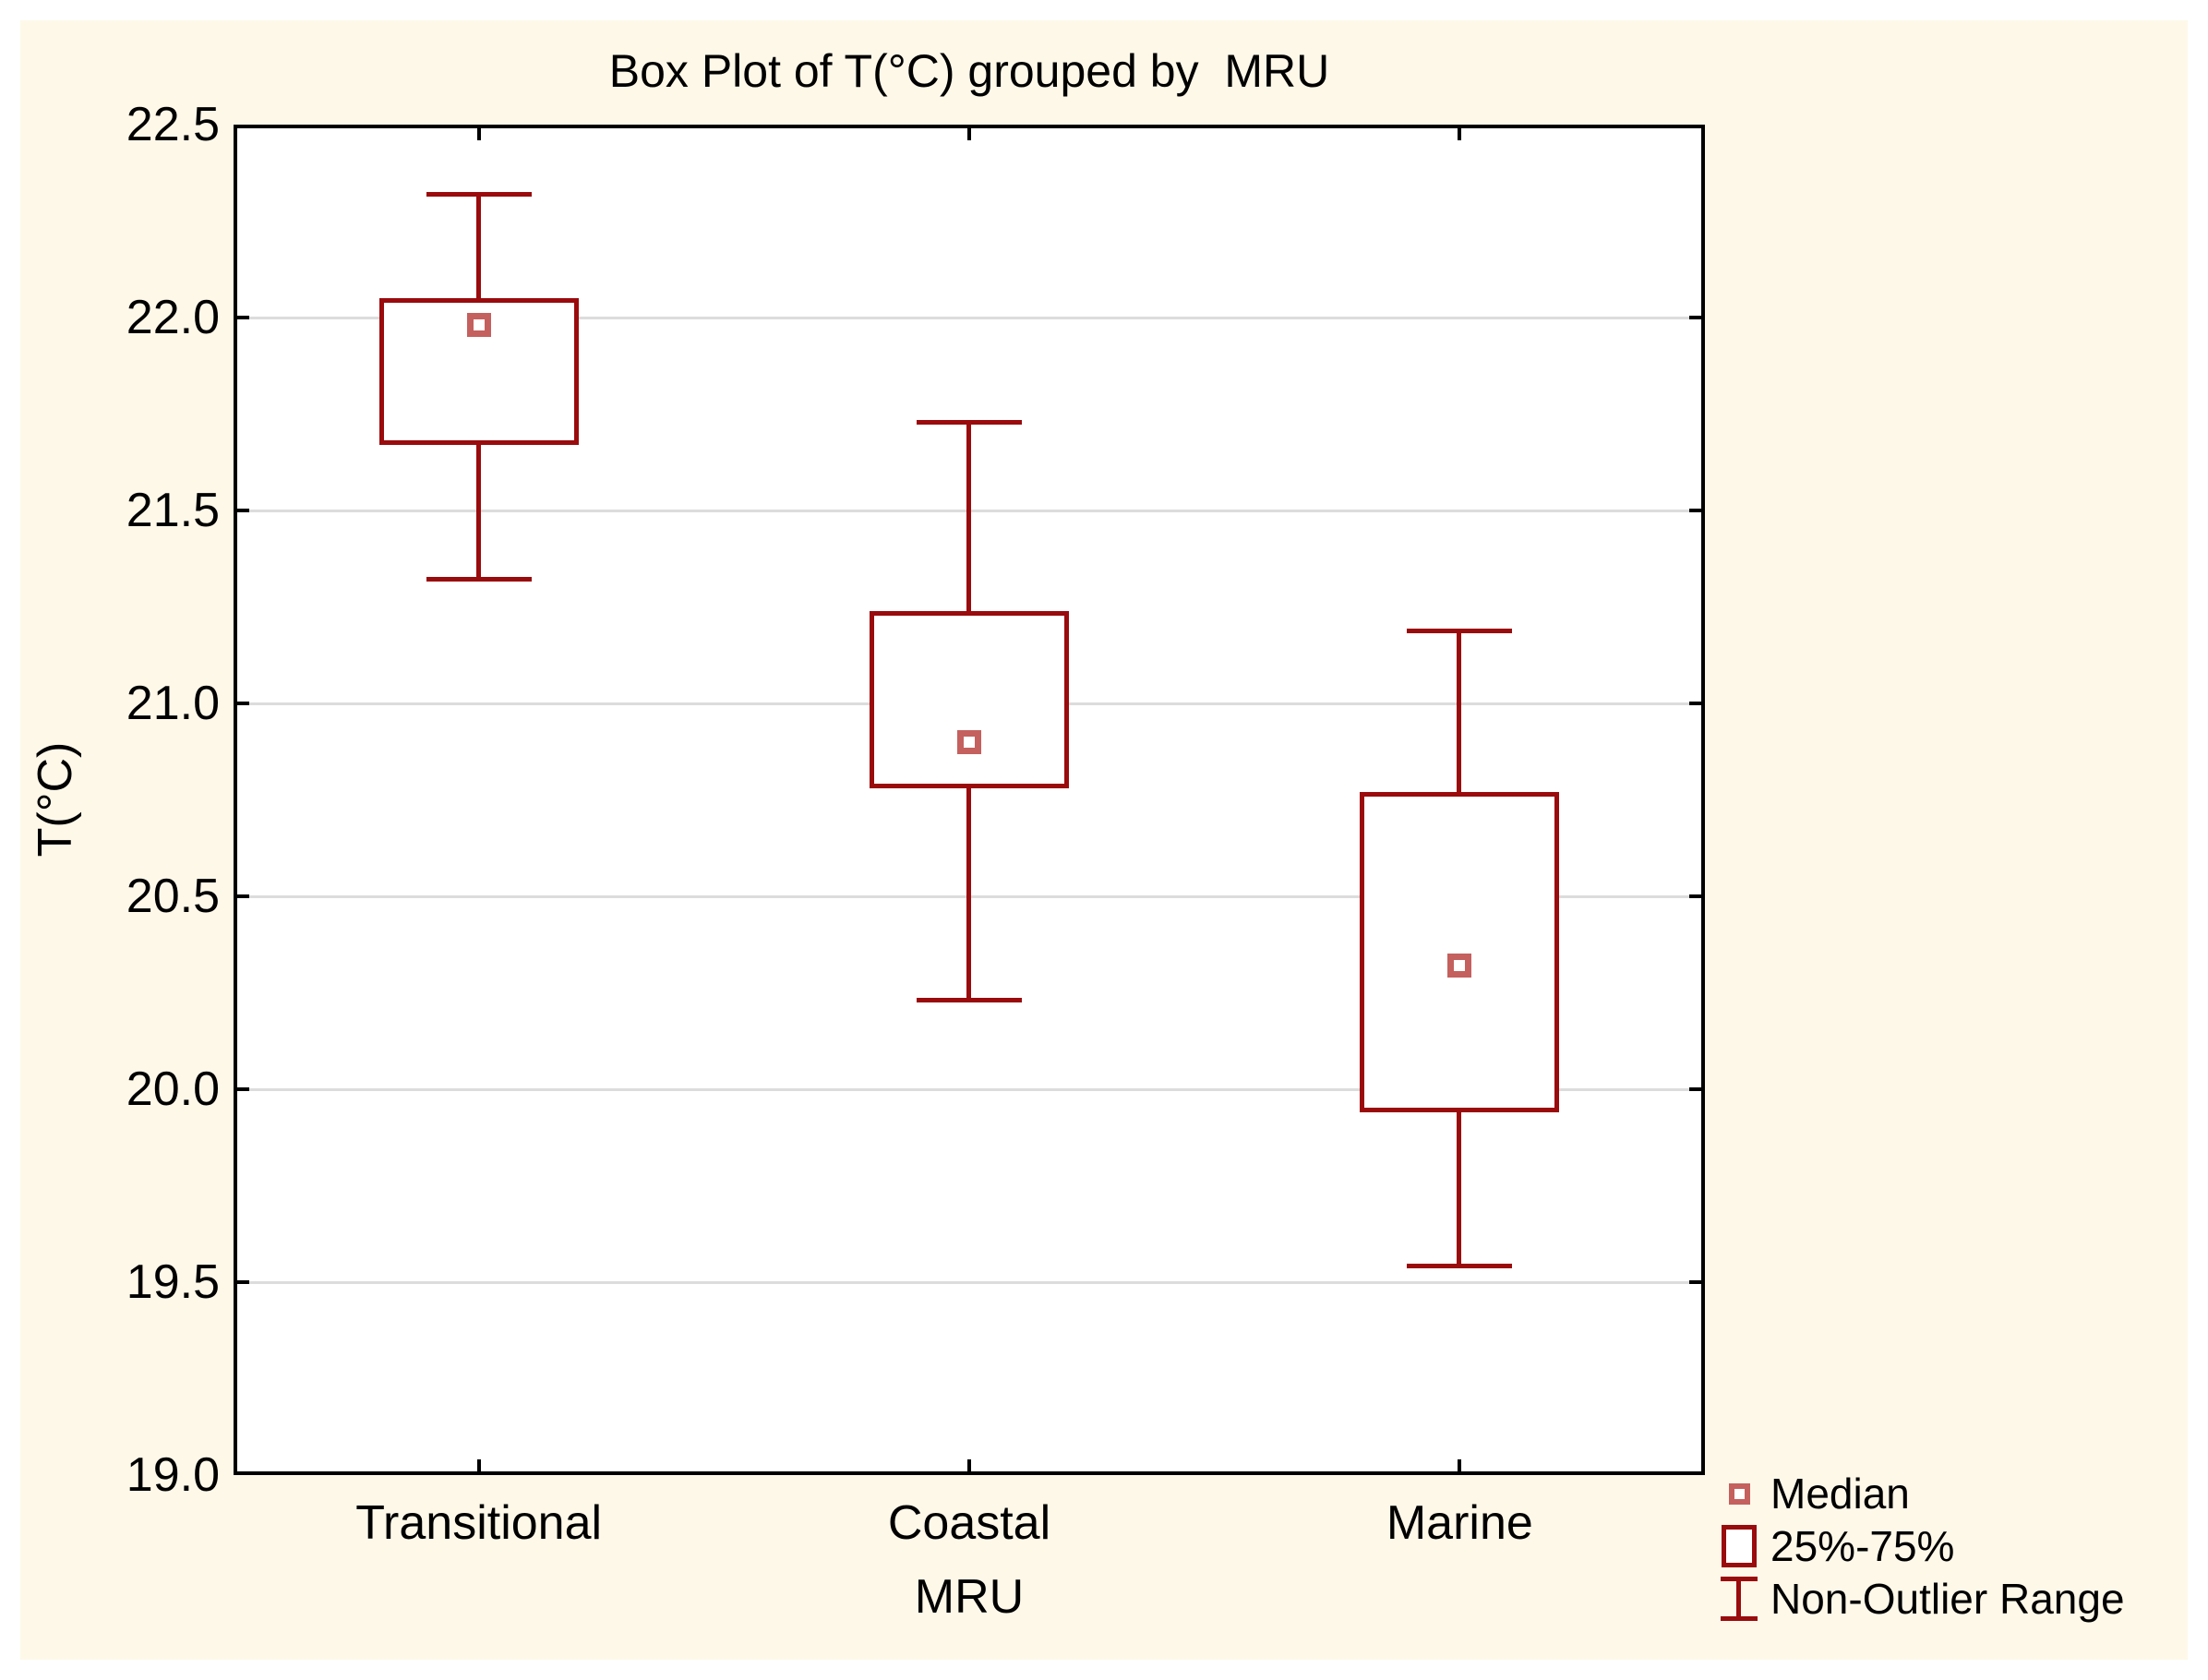 The width and height of the screenshot is (2208, 1680). I want to click on y-tick-label: 22.0, so click(173, 317).